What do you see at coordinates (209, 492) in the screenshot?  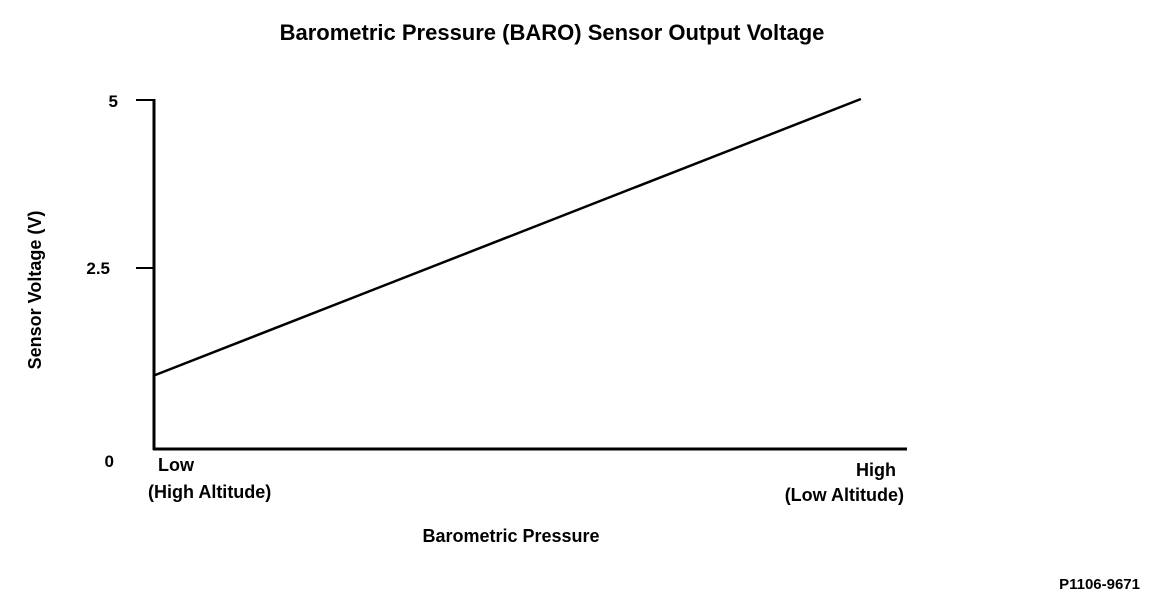 I see `x-tick-sublabel-low: (High Altitude)` at bounding box center [209, 492].